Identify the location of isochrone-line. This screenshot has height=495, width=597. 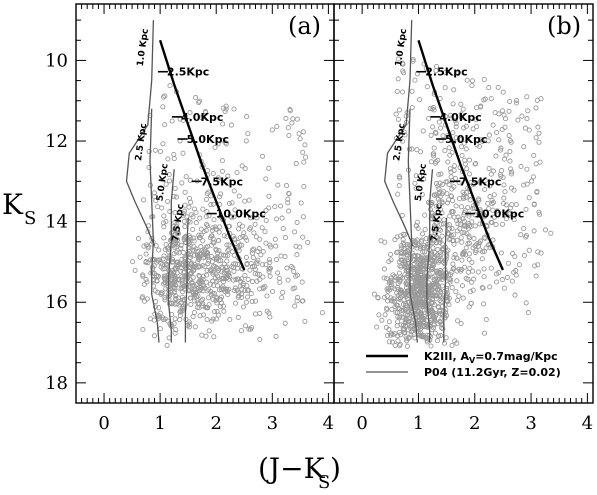
(430, 256).